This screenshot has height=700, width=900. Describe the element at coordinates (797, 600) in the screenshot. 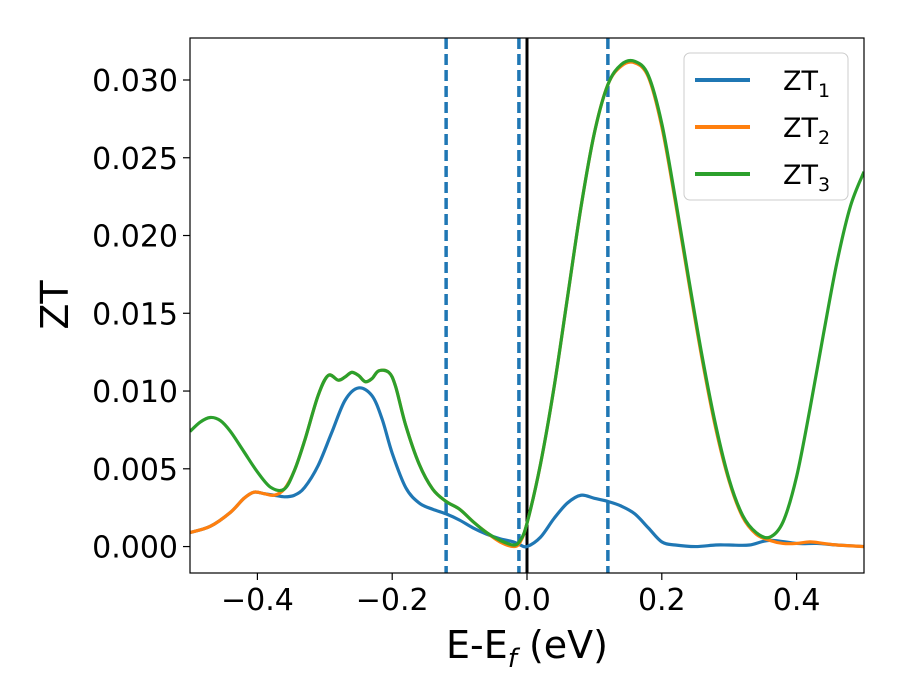

I see `x-tick-label: 0.4` at that location.